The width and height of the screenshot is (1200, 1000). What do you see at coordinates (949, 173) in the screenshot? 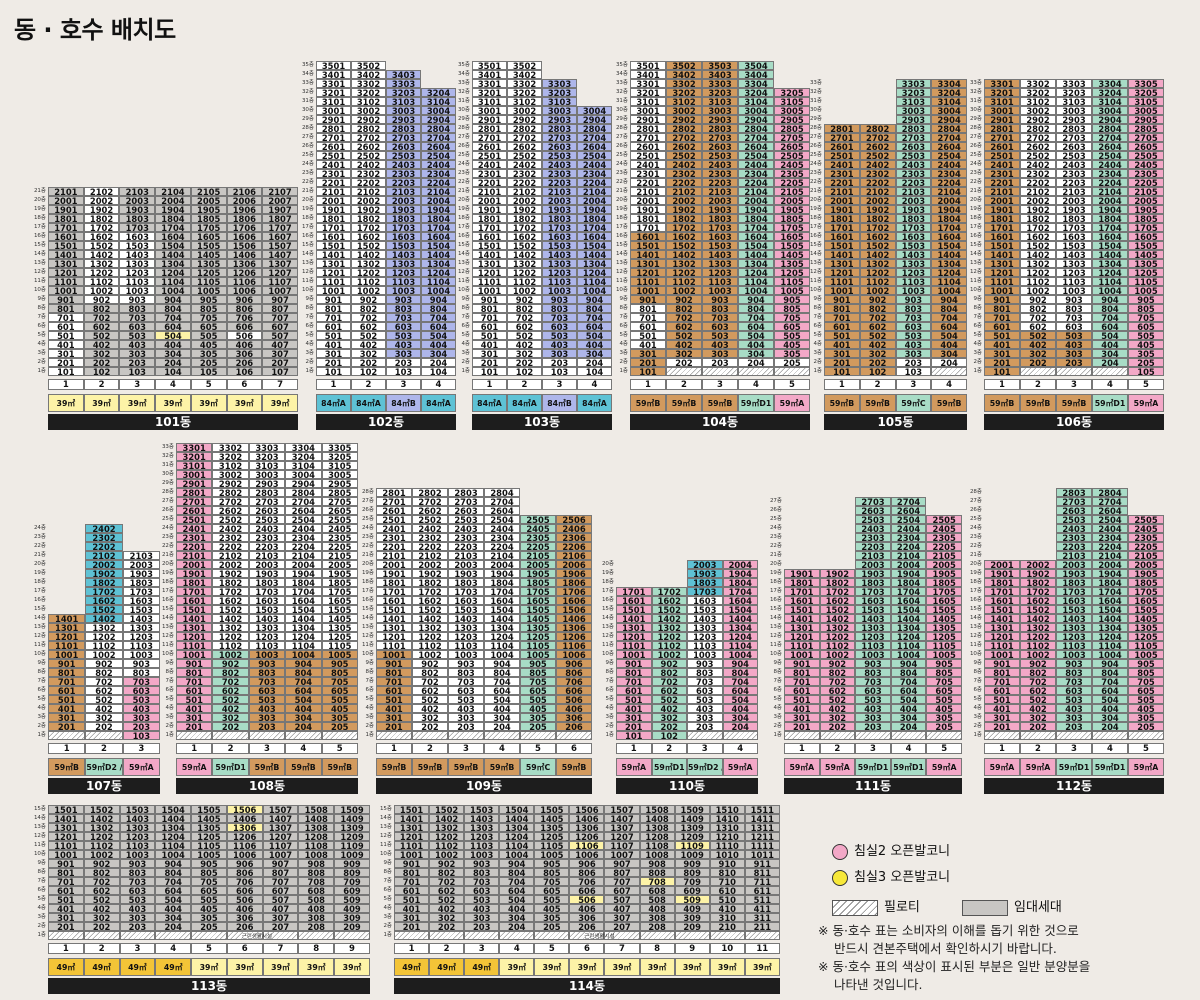
I see `unit-cell: 2304` at bounding box center [949, 173].